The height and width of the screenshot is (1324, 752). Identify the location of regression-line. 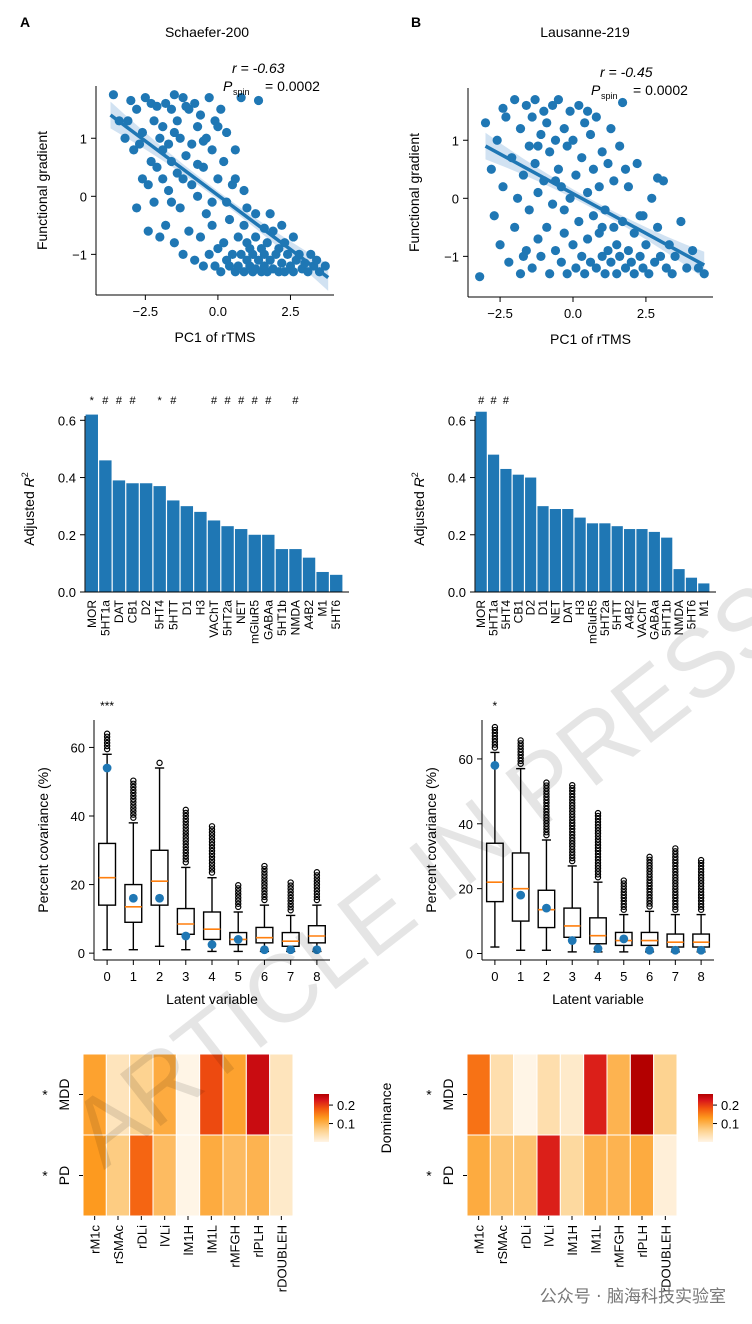
(595, 205).